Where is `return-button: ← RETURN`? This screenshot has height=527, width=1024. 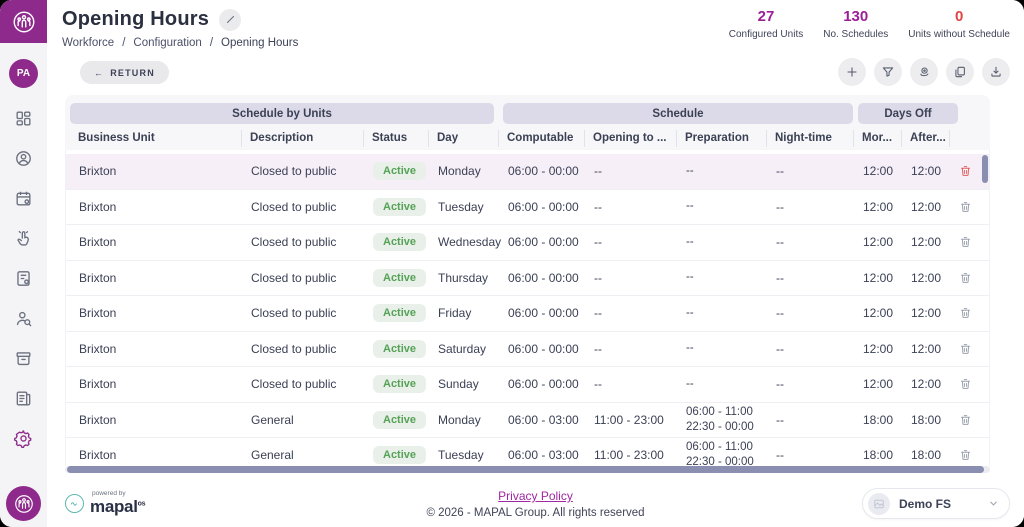 return-button: ← RETURN is located at coordinates (124, 72).